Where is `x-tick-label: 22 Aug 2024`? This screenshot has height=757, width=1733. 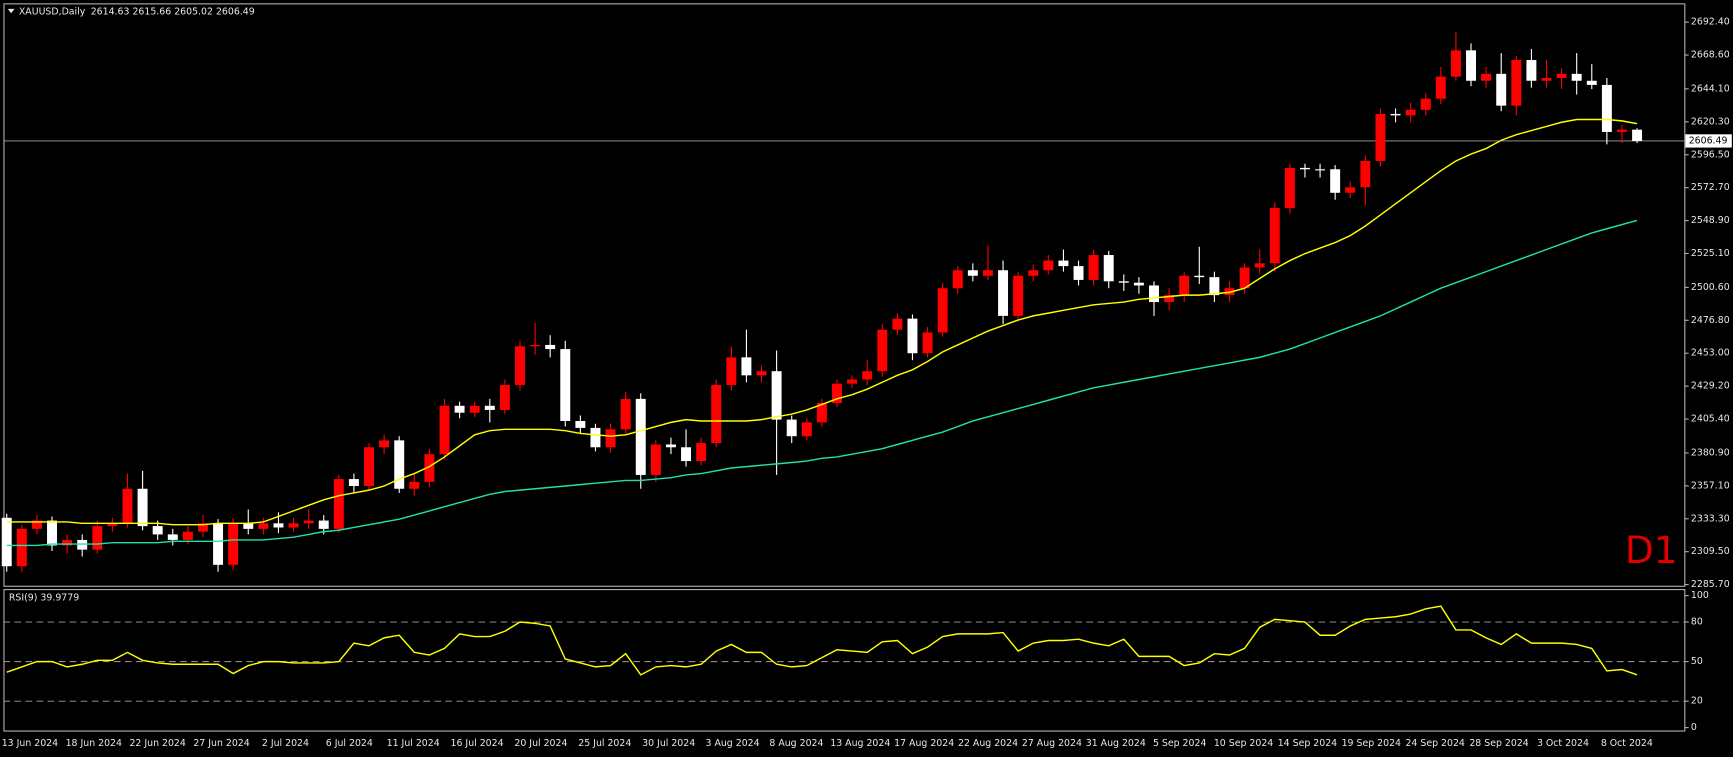 x-tick-label: 22 Aug 2024 is located at coordinates (988, 743).